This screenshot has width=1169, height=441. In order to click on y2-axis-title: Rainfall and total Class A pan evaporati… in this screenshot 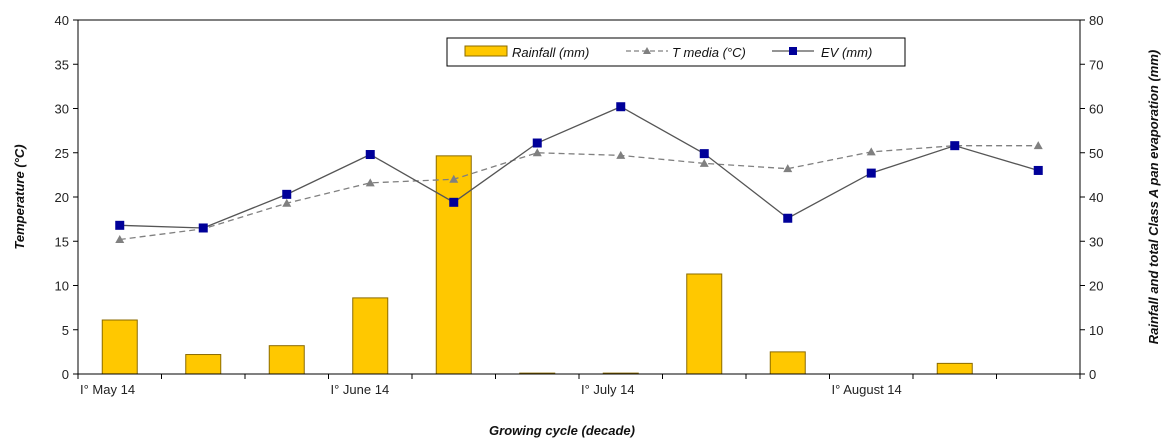, I will do `click(1153, 197)`.